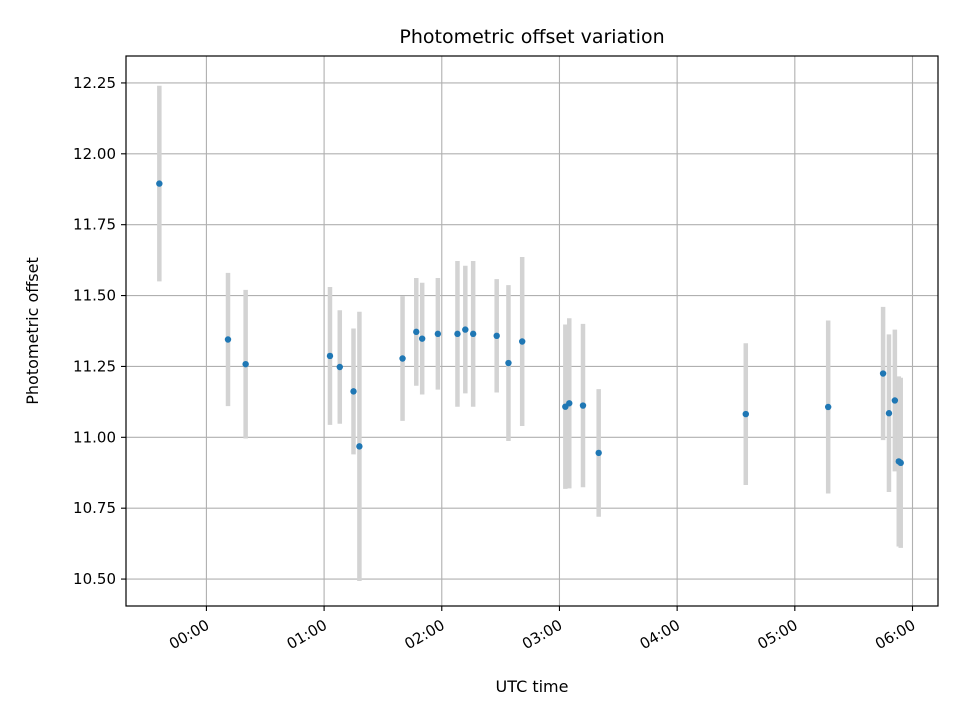  I want to click on y-tick-label: 11.25, so click(94, 366).